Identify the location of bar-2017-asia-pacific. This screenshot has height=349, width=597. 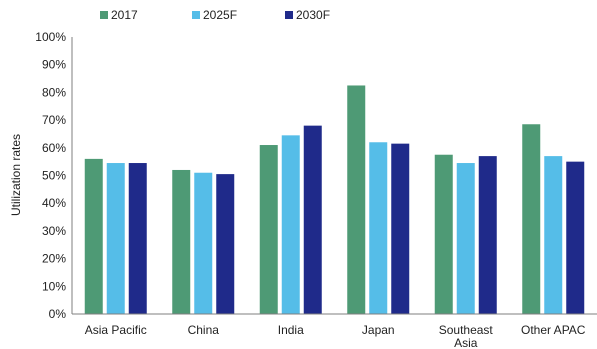
(93, 236).